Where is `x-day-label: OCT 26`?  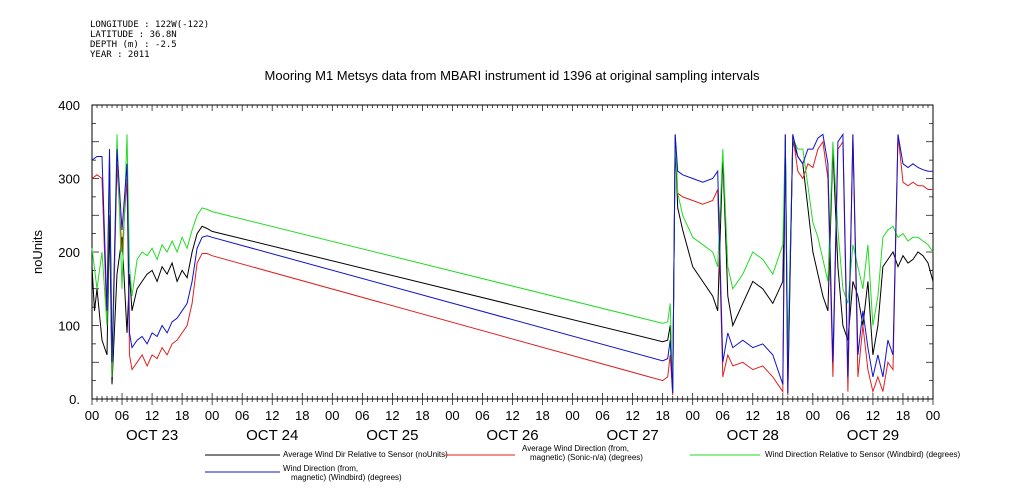 x-day-label: OCT 26 is located at coordinates (512, 435).